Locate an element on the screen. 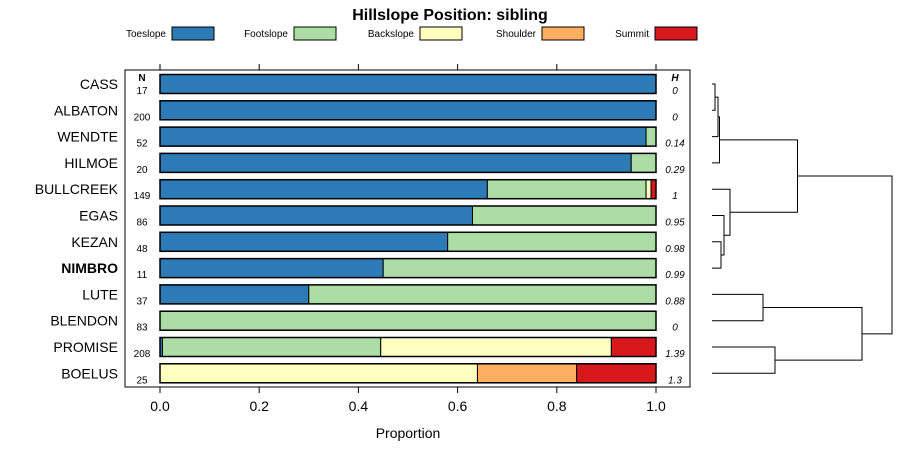 The image size is (900, 460). bar-segment-hilmoe-footslope is located at coordinates (643, 162).